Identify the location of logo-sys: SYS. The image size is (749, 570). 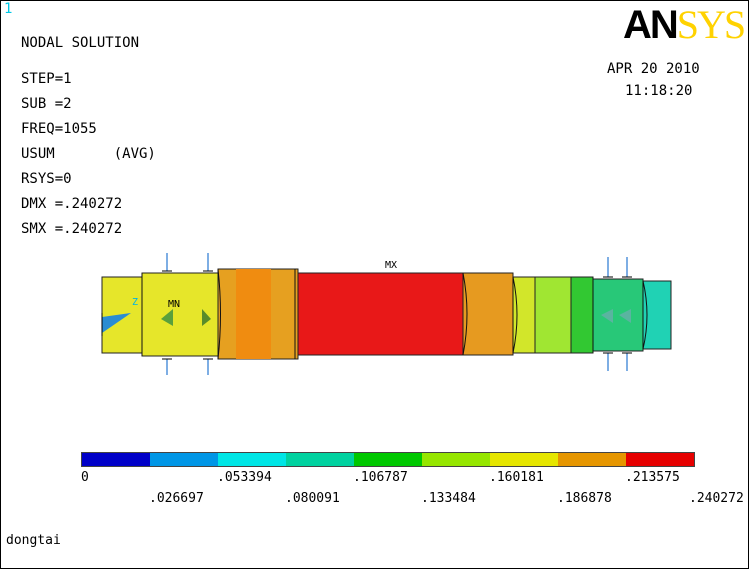
(711, 24).